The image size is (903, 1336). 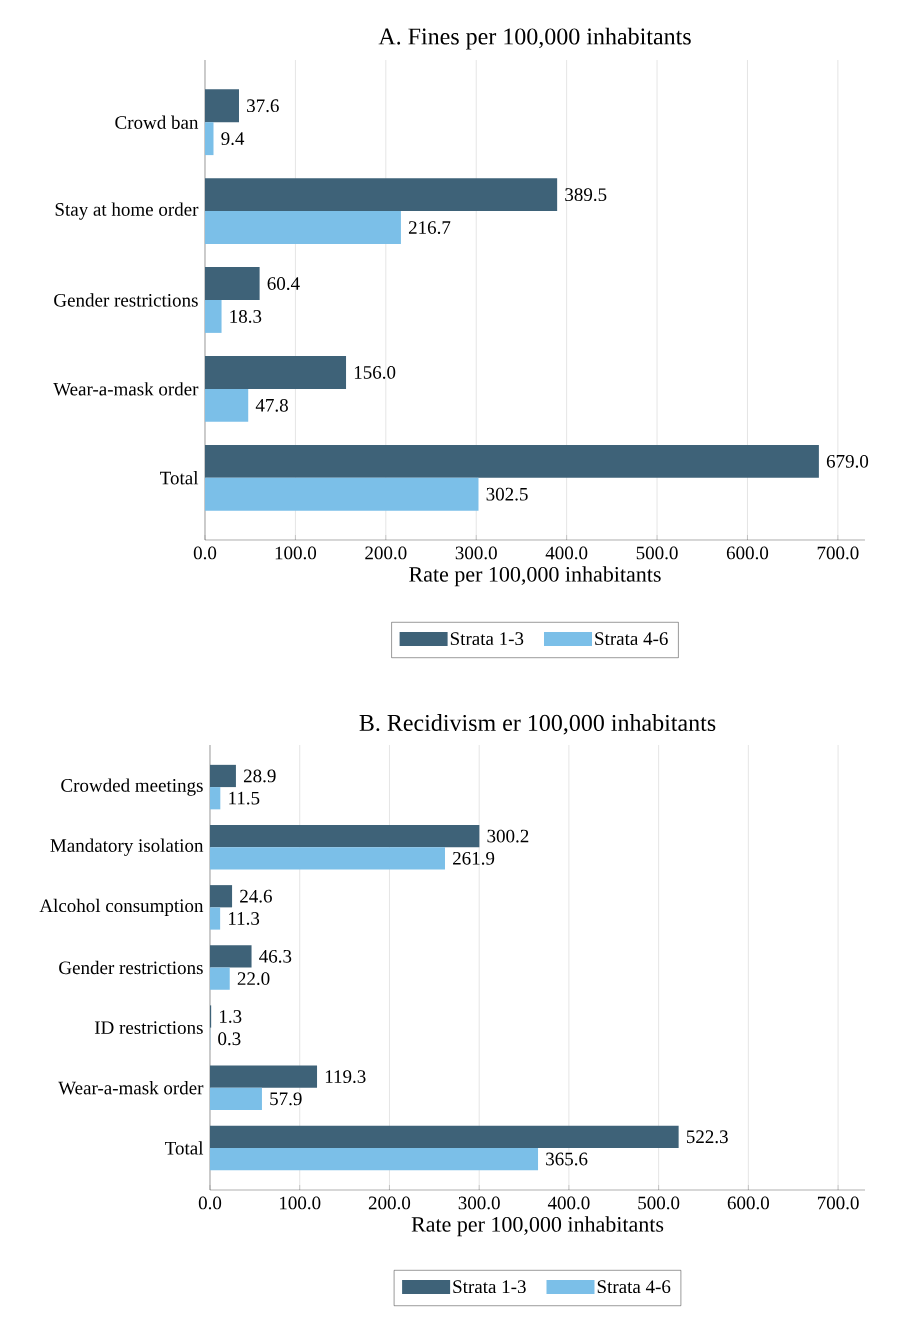 I want to click on data-label: 46.3, so click(x=275, y=956).